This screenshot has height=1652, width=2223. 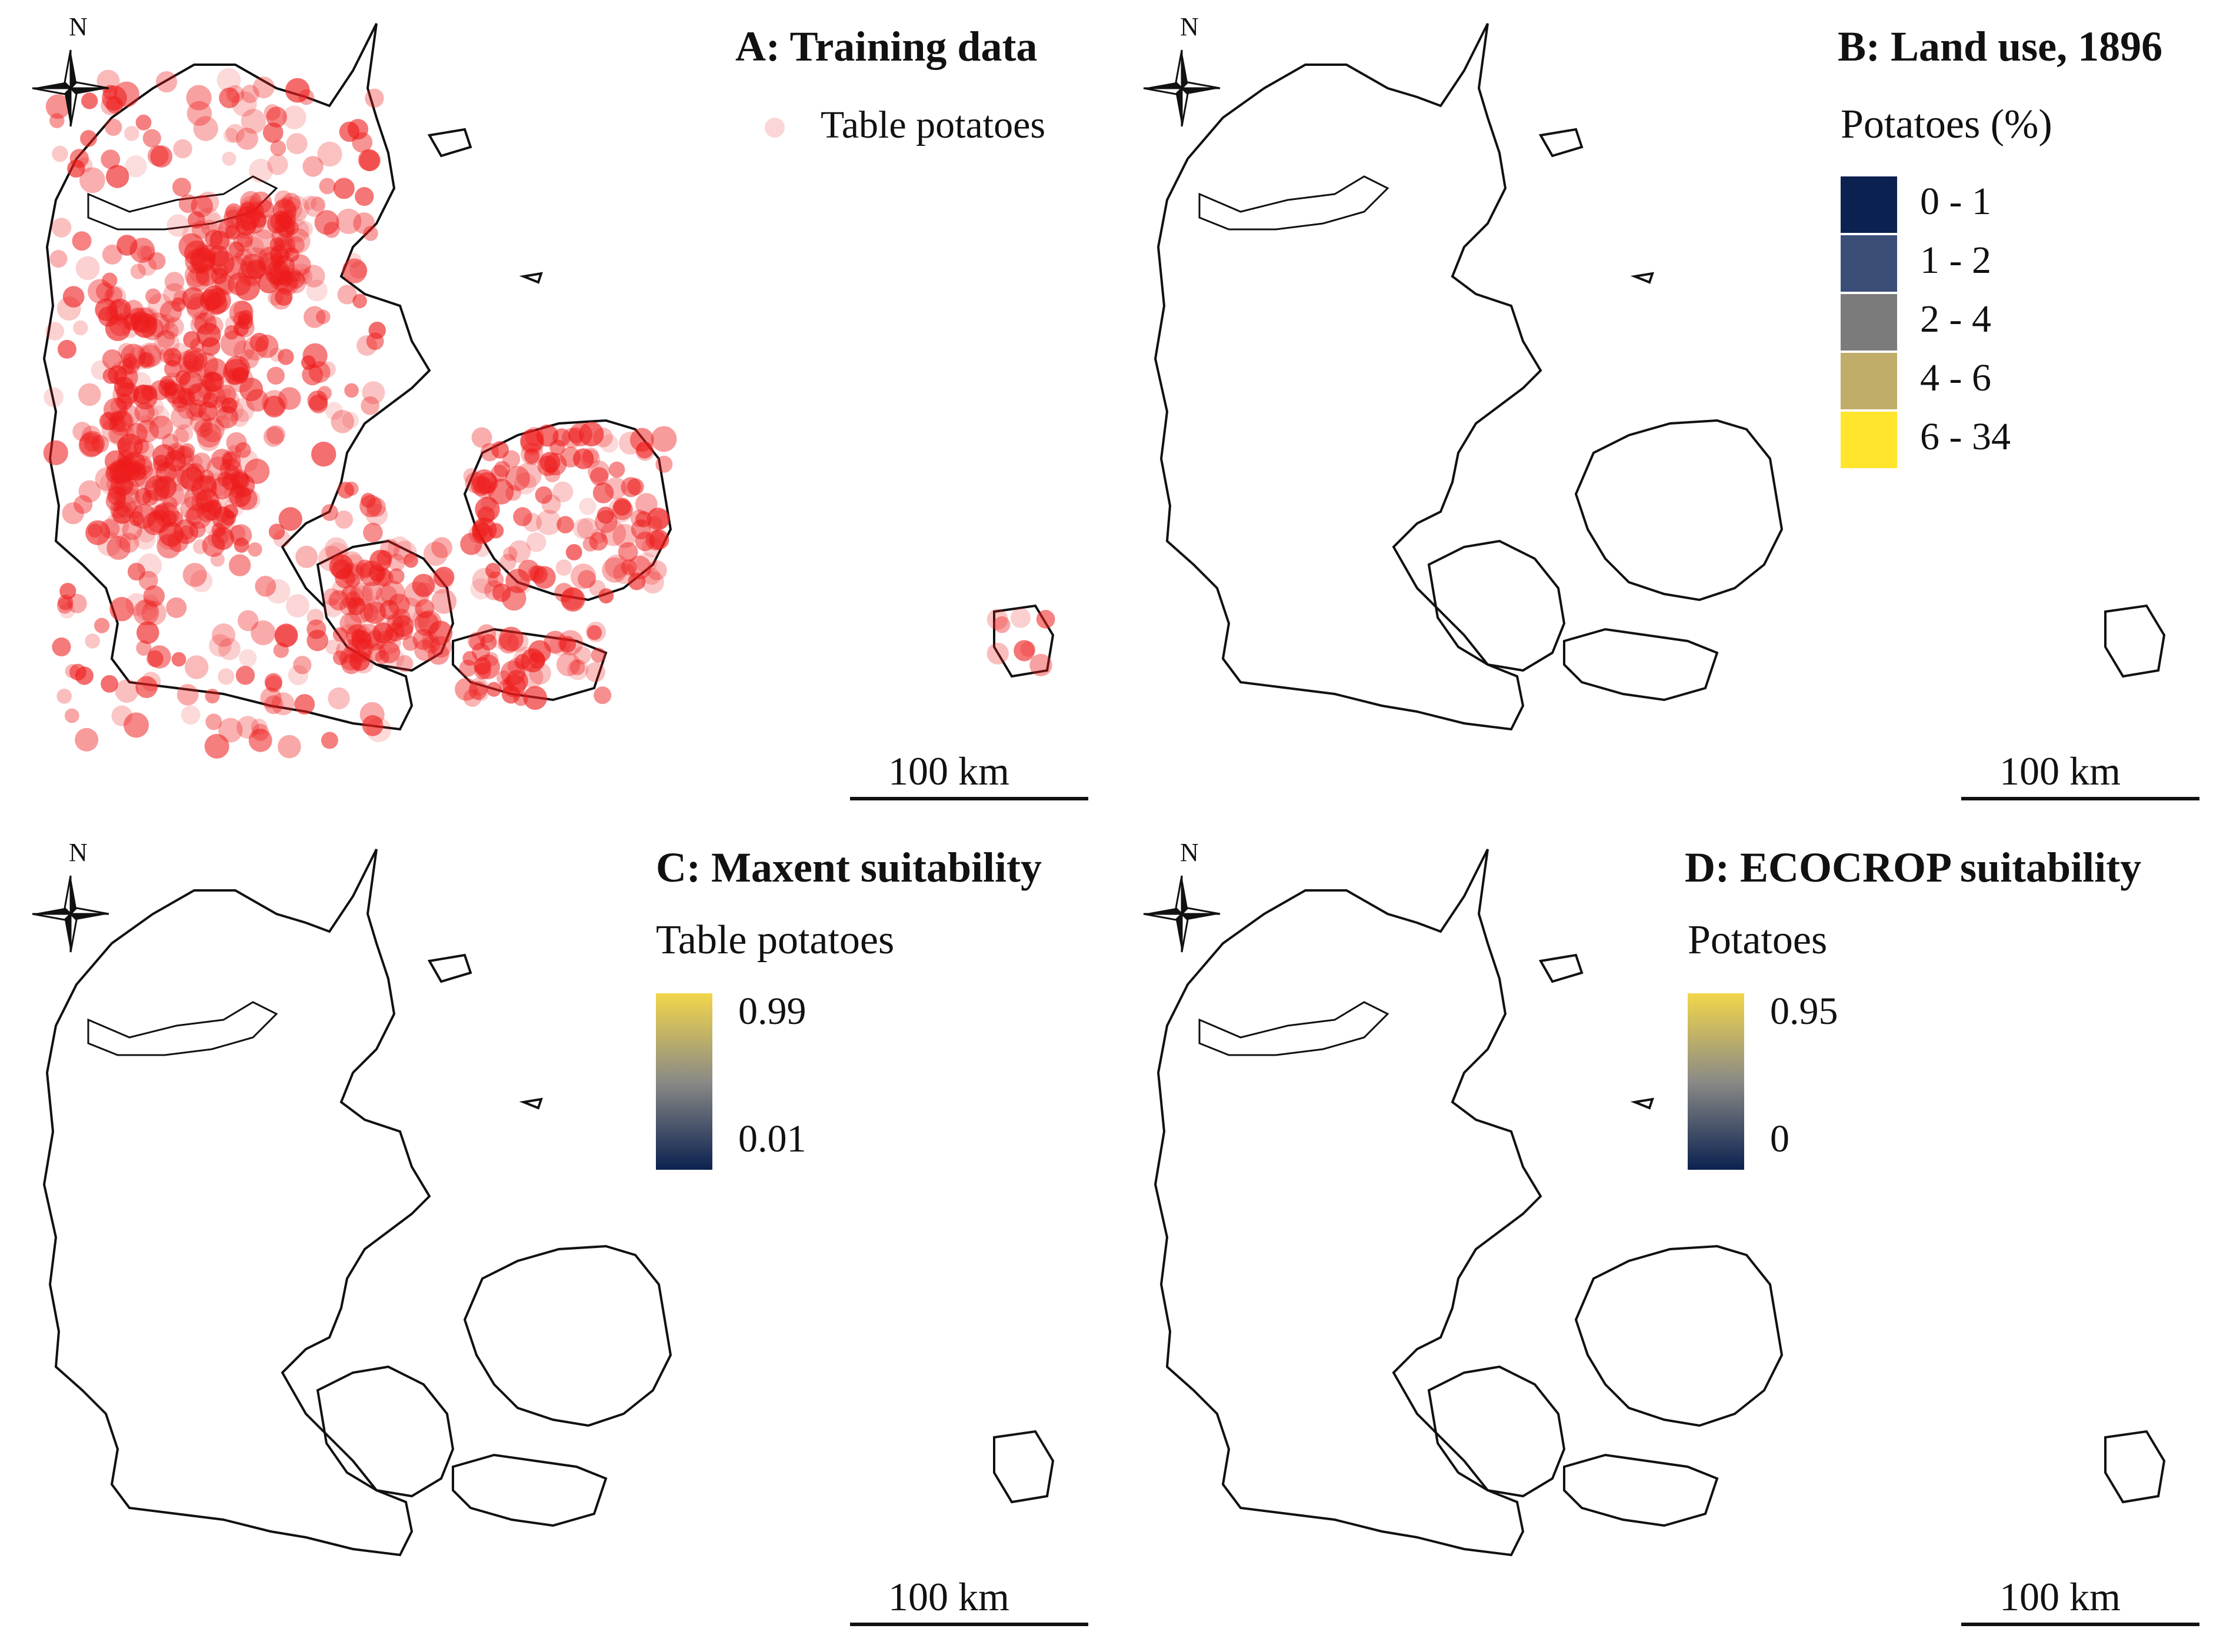 I want to click on scalebar-a, so click(x=969, y=798).